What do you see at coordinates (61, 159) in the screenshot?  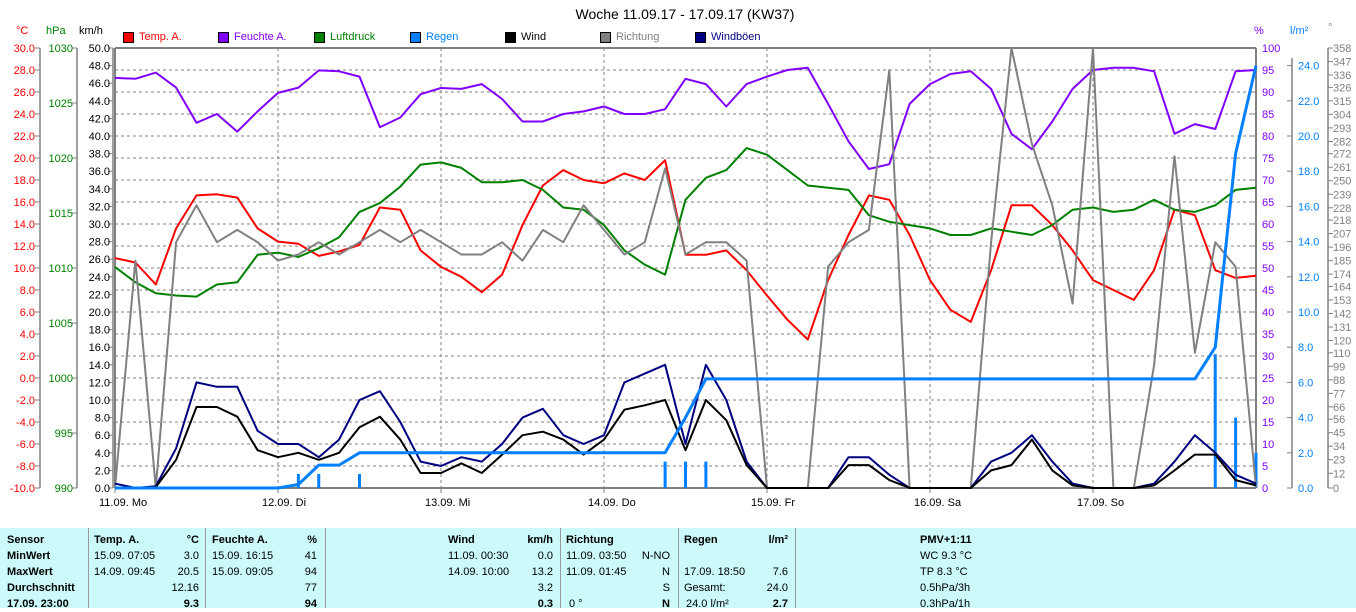 I see `pressure-tick-label: 1020` at bounding box center [61, 159].